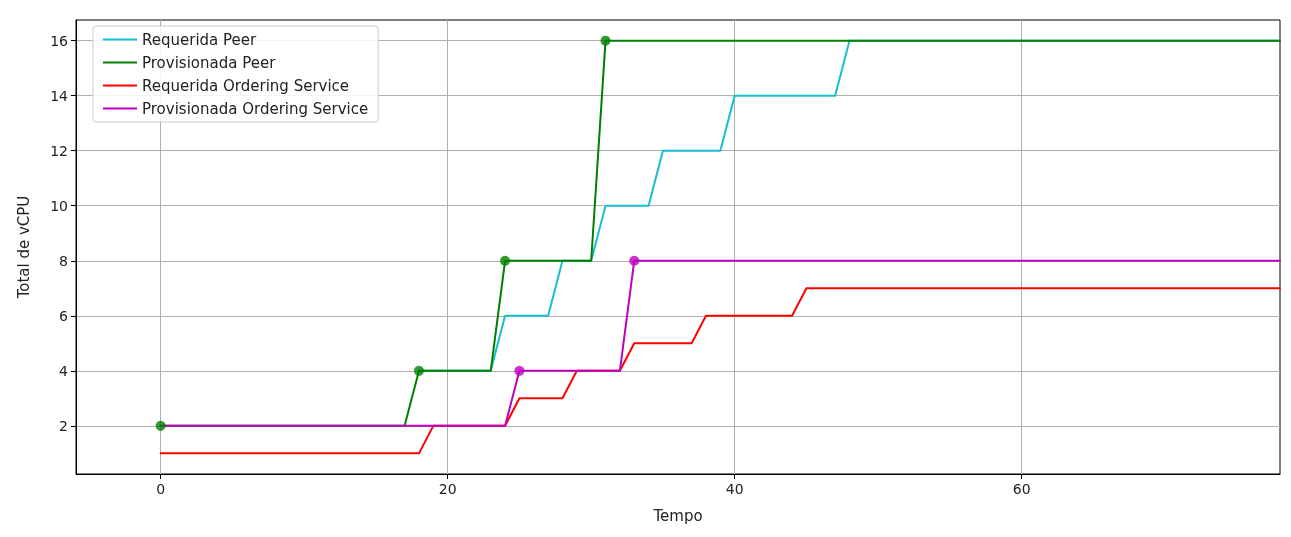  Describe the element at coordinates (59, 205) in the screenshot. I see `y-tick-label: 10` at that location.